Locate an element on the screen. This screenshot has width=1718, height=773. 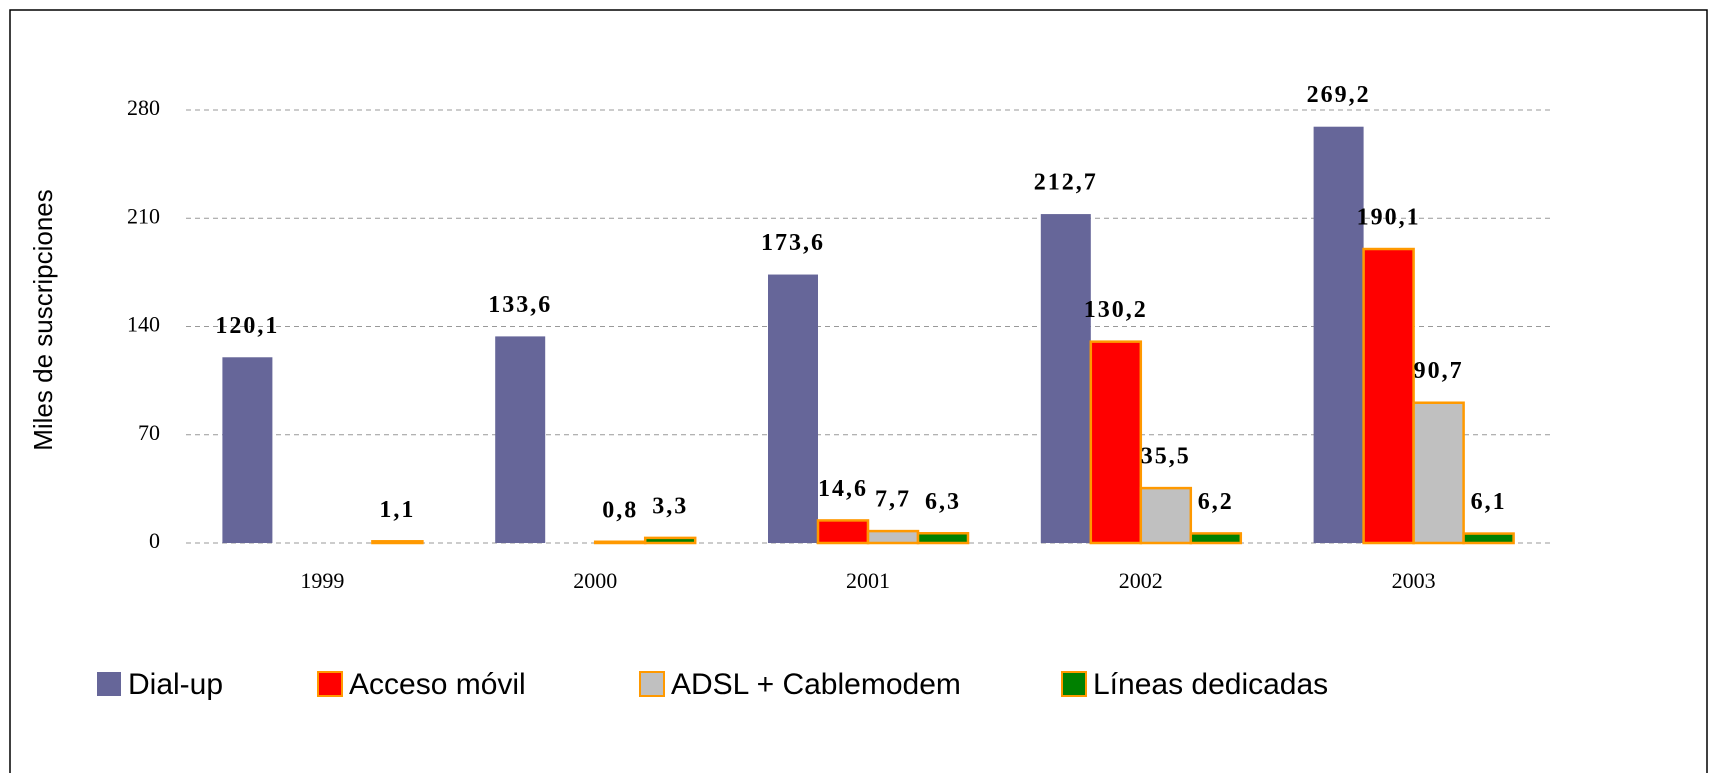
y-tick-label: 70 is located at coordinates (149, 432).